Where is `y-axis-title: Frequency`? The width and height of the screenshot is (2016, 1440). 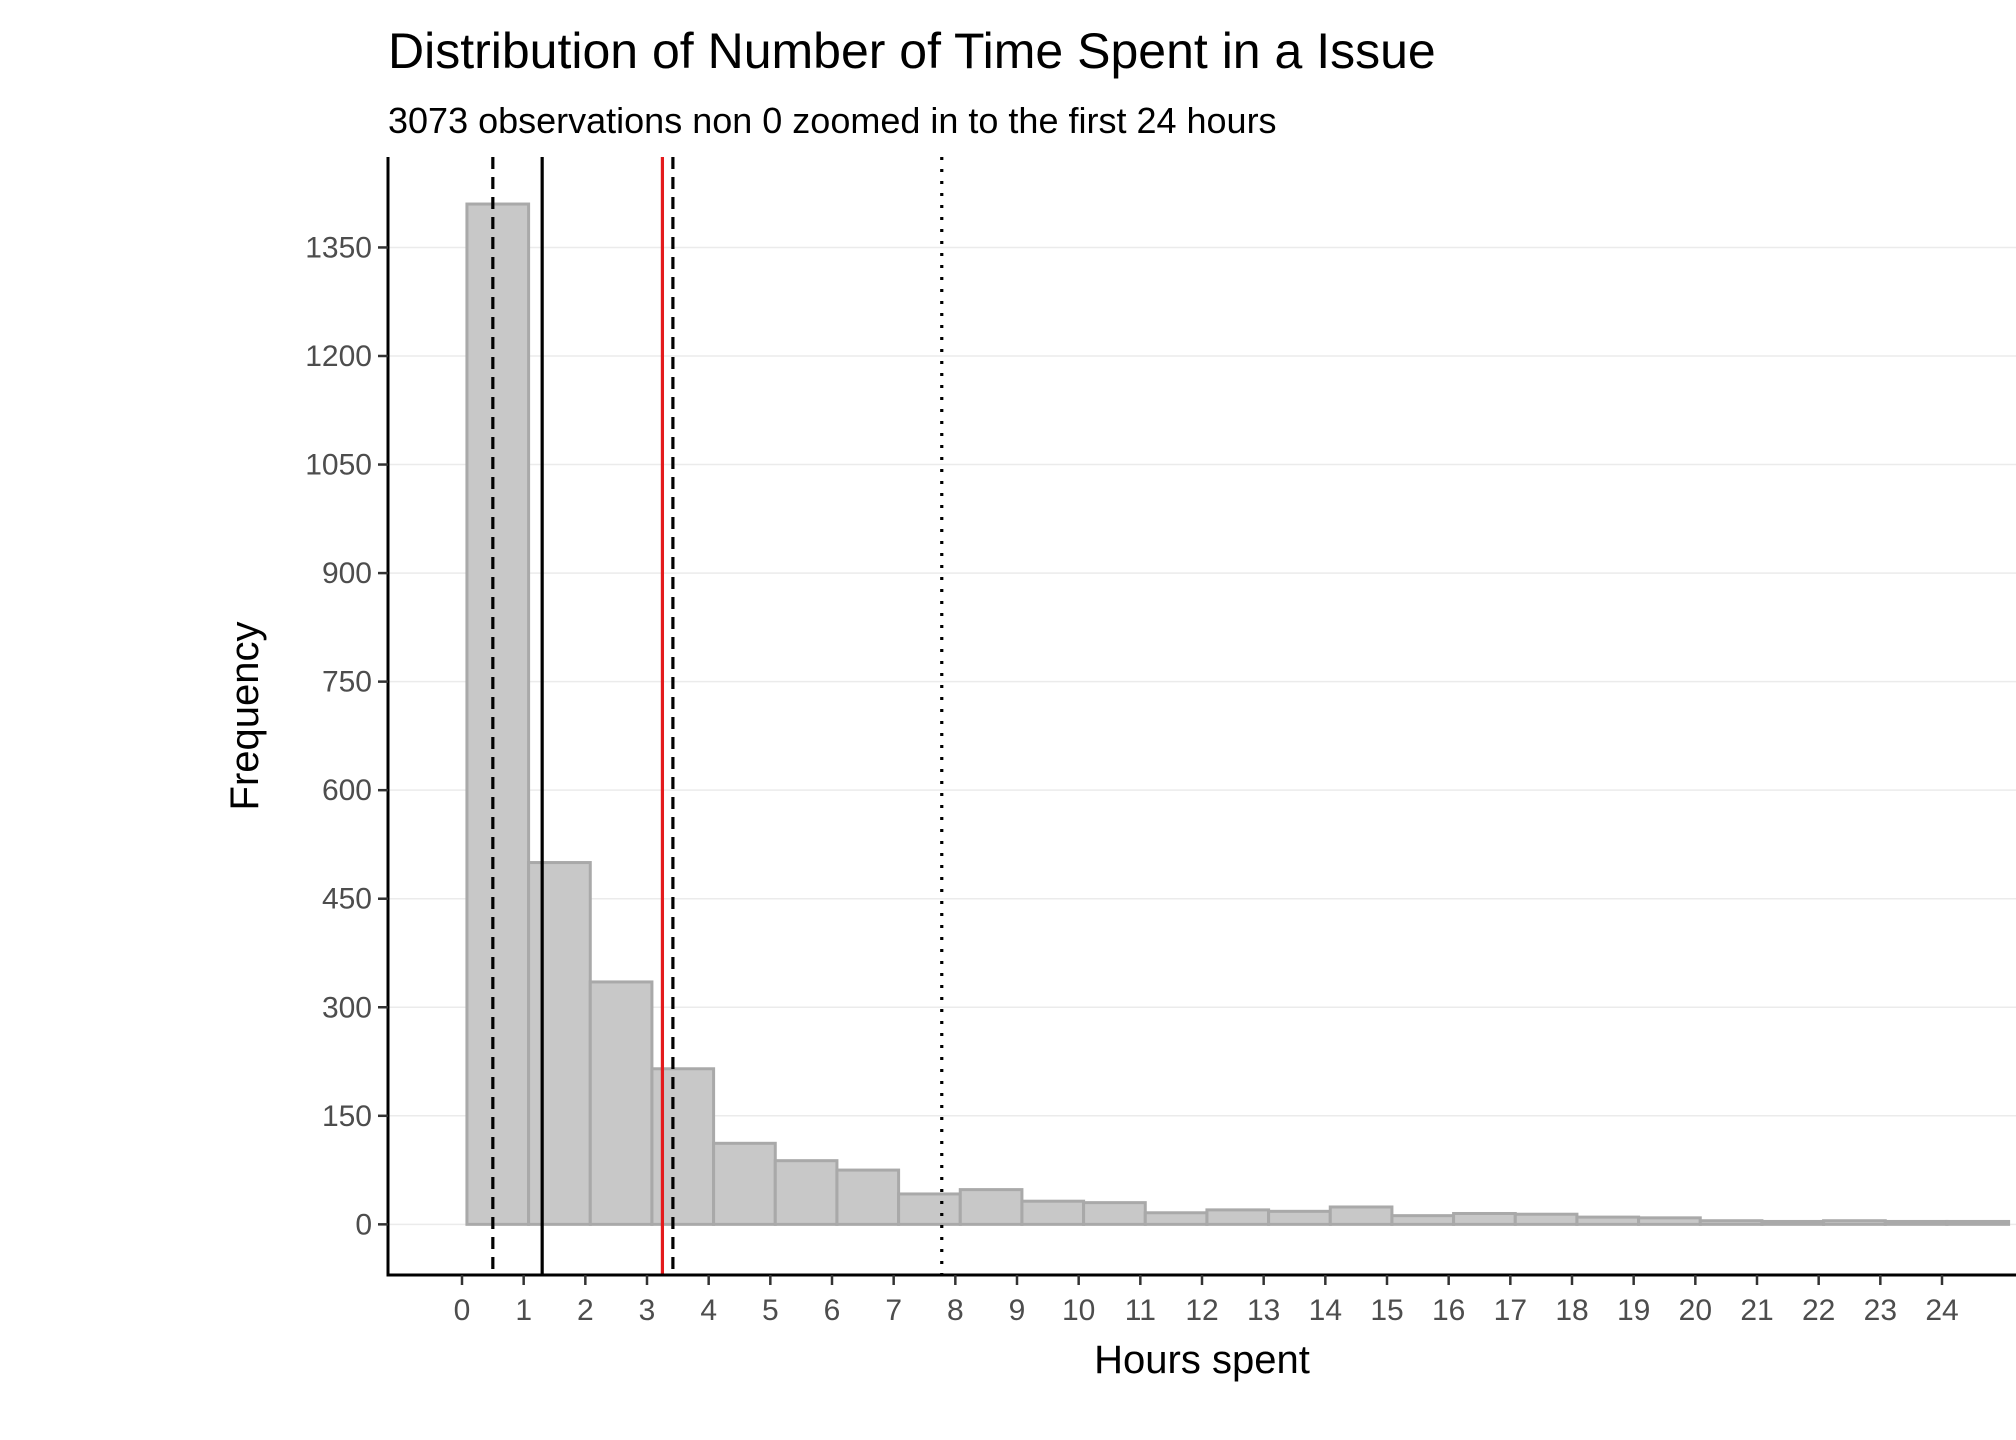
y-axis-title: Frequency is located at coordinates (245, 716).